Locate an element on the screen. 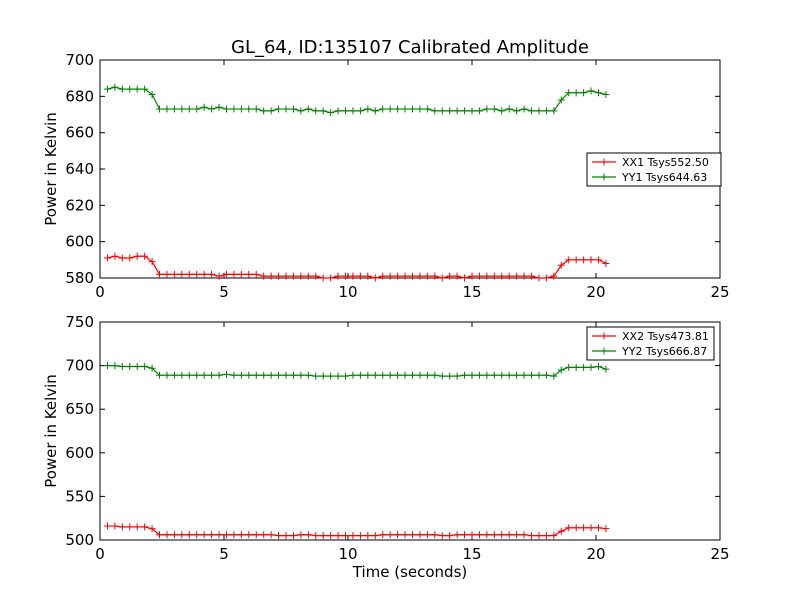  bottom-legend-label-1: YY2 Tsys666.87 is located at coordinates (664, 351).